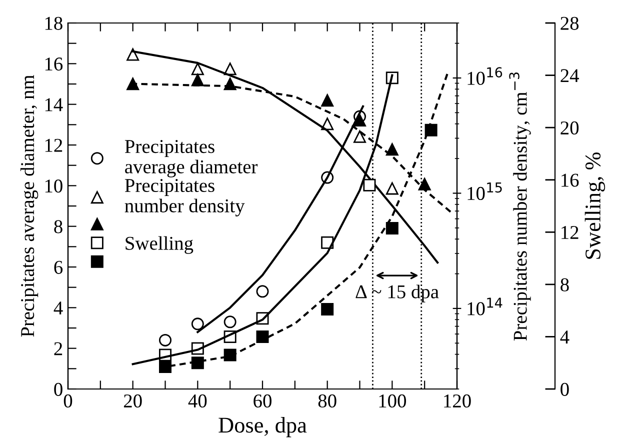 The height and width of the screenshot is (446, 618). I want to click on y2-tick-label: 10$^{15}$, so click(485, 191).